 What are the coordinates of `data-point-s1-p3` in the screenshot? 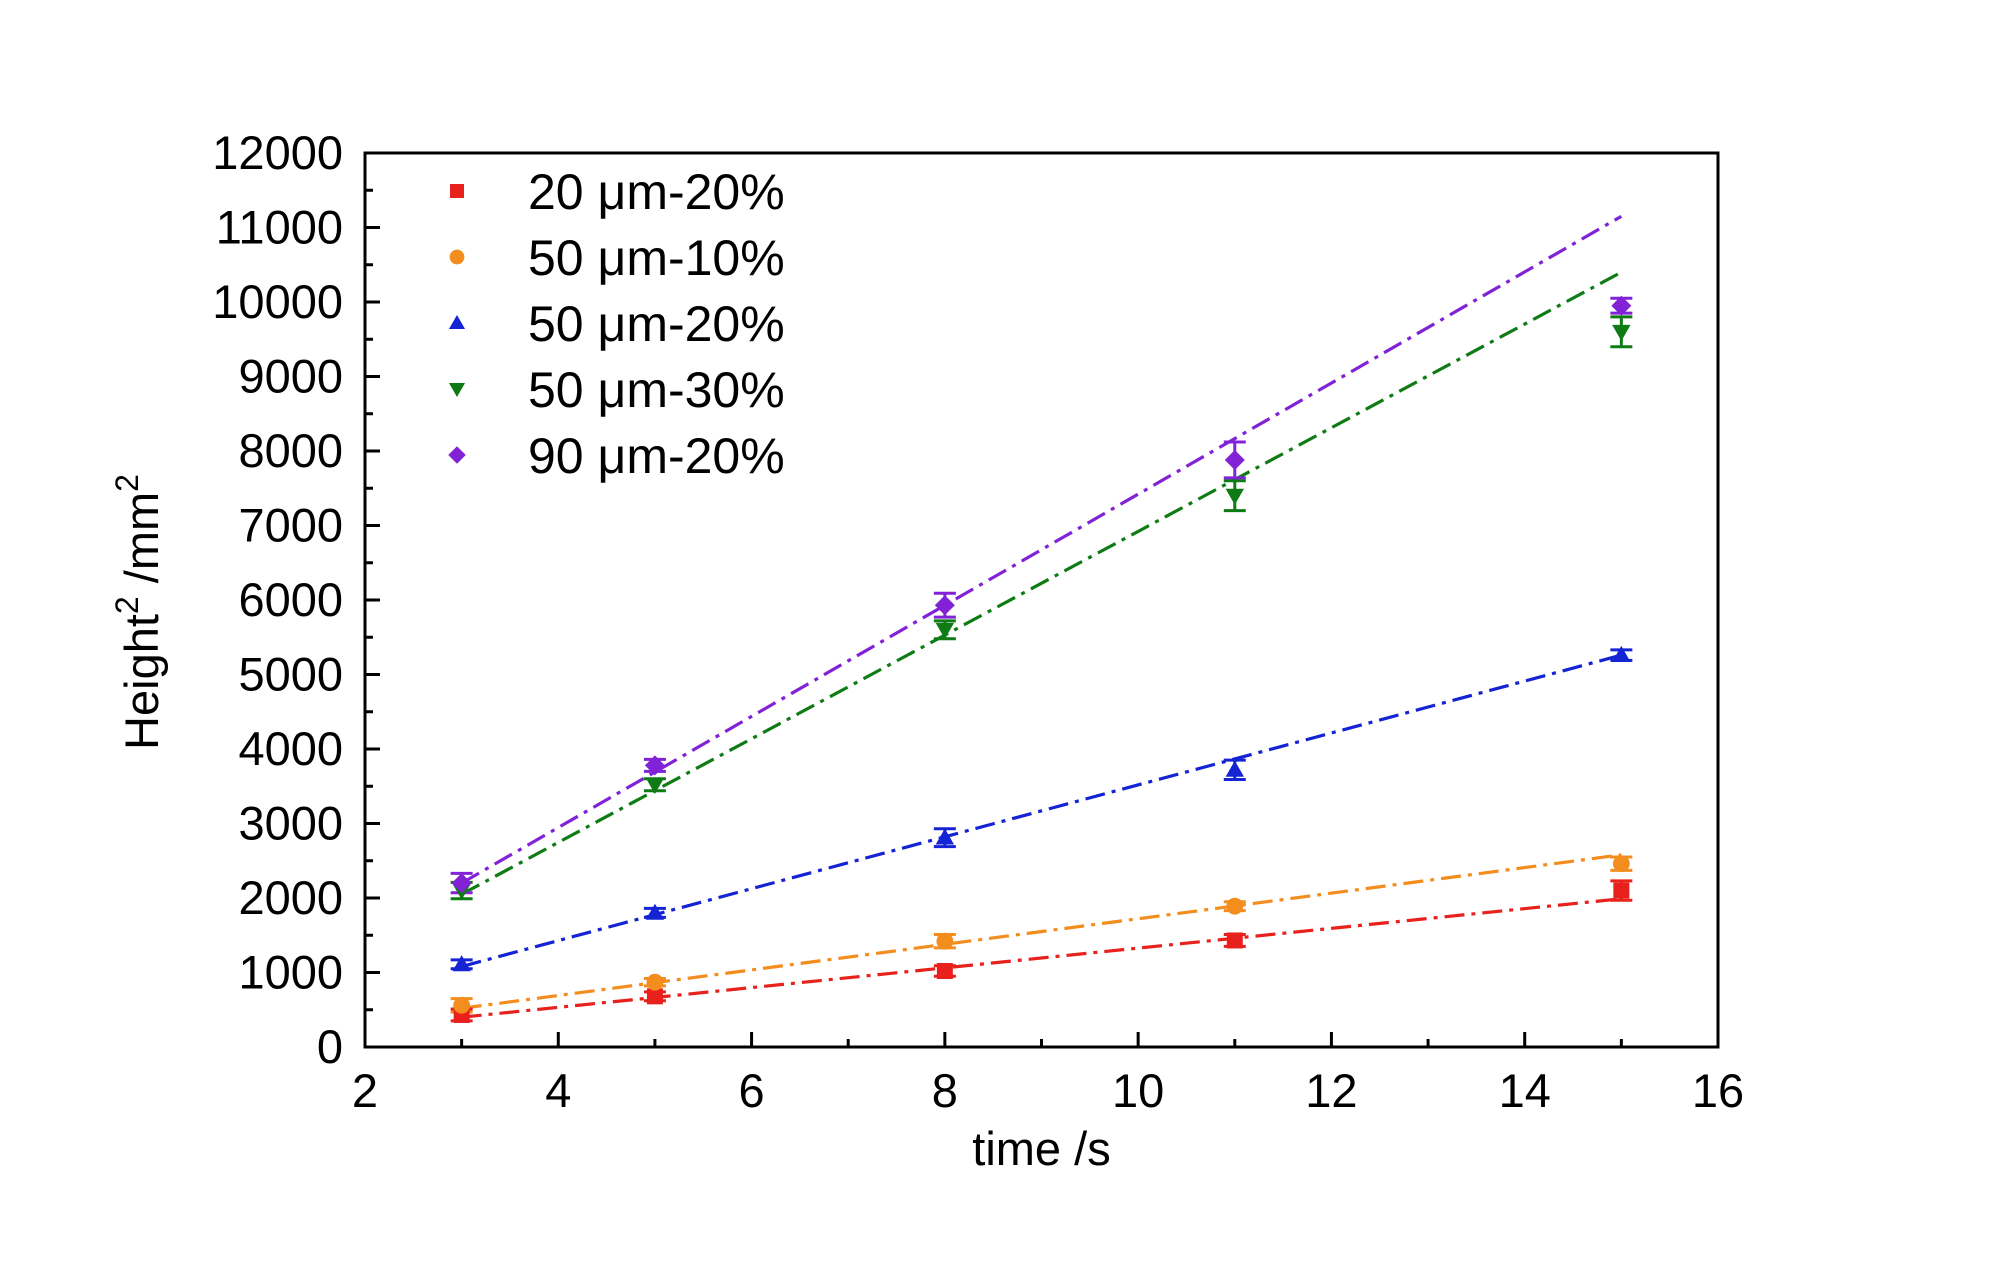 It's located at (944, 971).